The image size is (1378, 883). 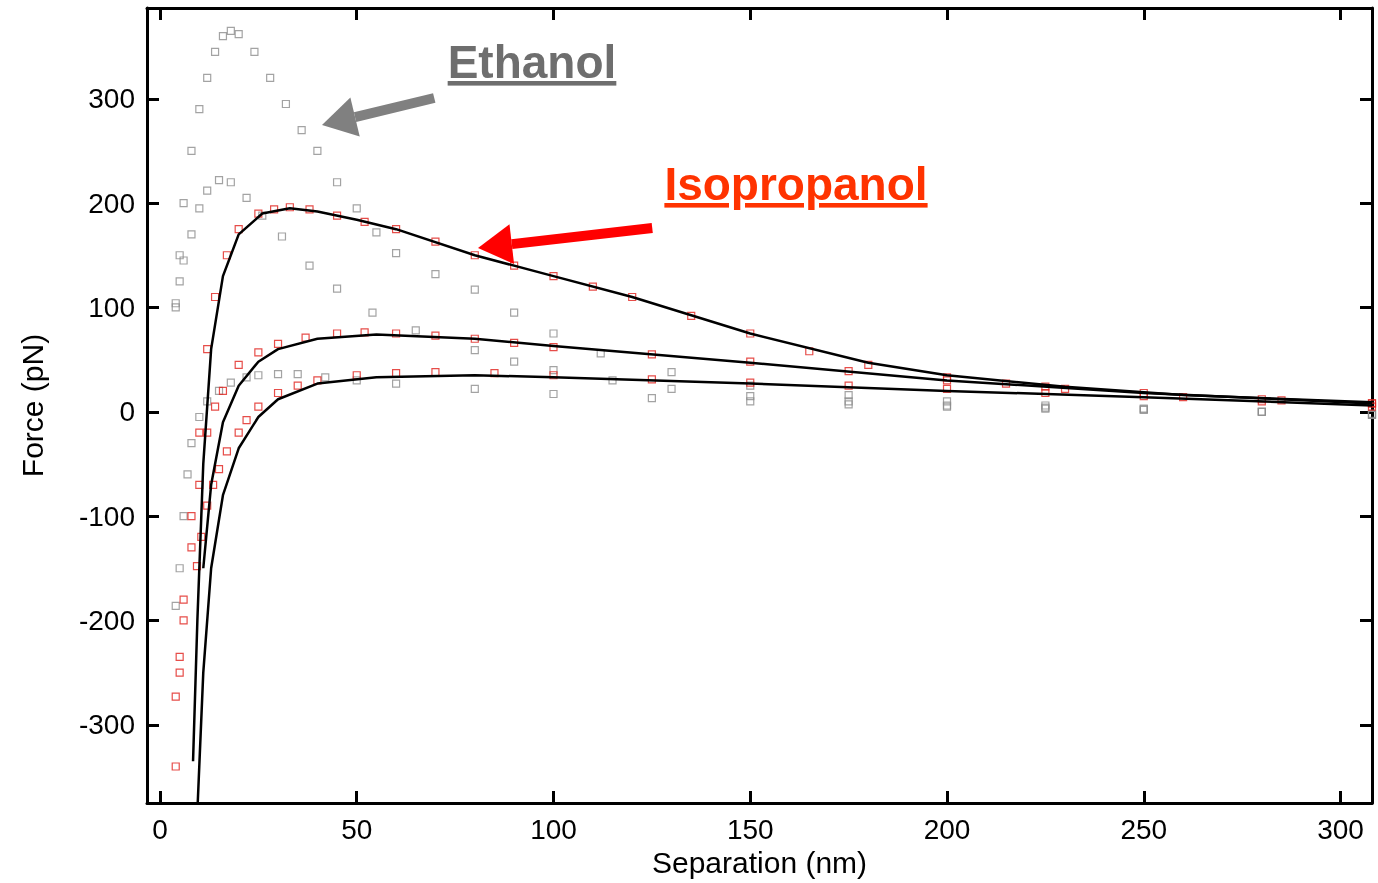 I want to click on x-tick-label: 100, so click(x=553, y=829).